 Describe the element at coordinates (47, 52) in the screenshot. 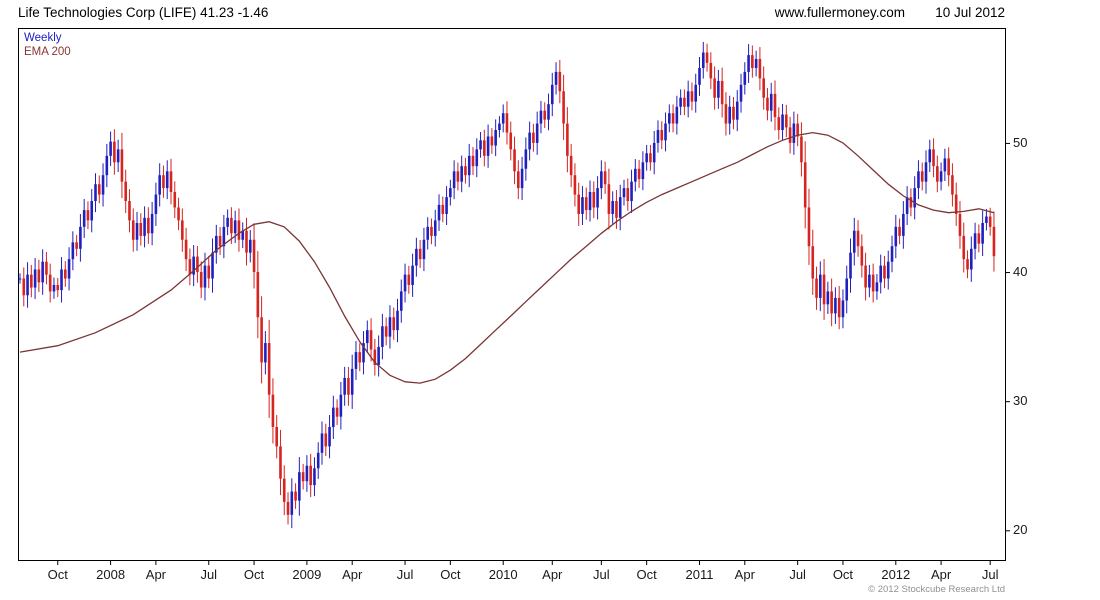

I see `legend-ema-200: EMA 200` at that location.